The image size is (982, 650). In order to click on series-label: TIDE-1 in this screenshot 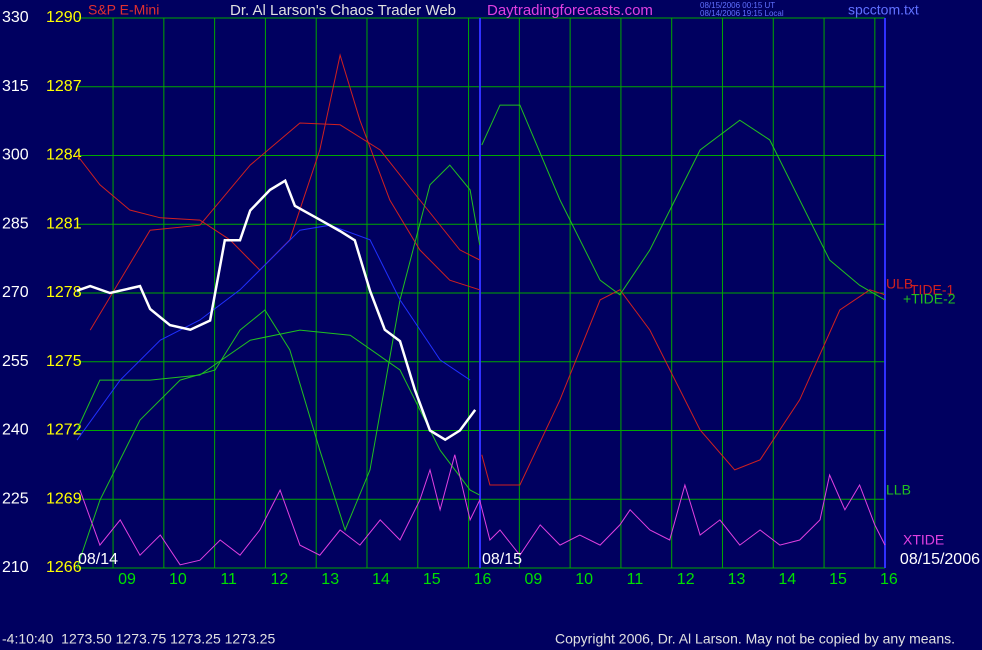, I will do `click(932, 290)`.